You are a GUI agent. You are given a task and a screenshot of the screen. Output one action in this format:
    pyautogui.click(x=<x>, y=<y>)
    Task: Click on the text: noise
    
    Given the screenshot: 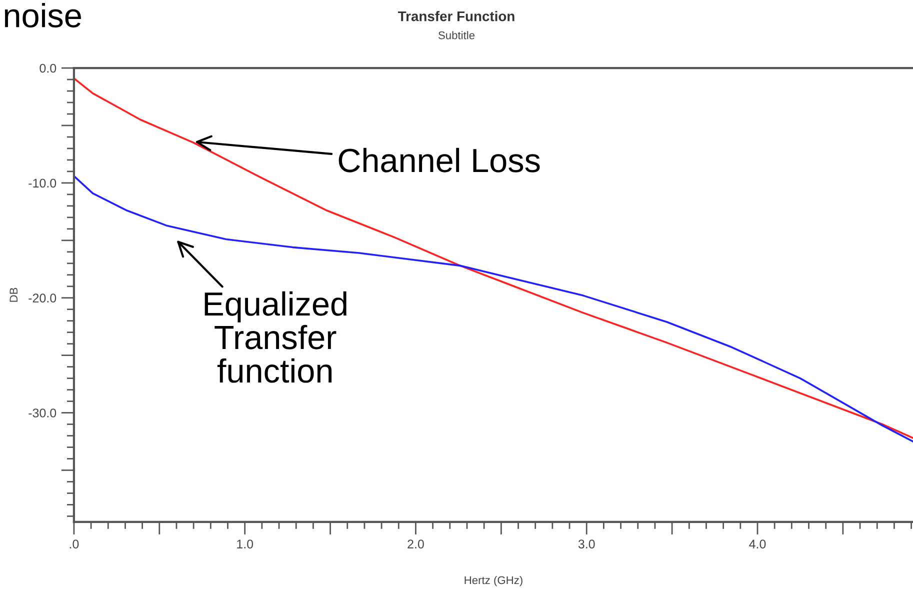 What is the action you would take?
    pyautogui.click(x=42, y=15)
    